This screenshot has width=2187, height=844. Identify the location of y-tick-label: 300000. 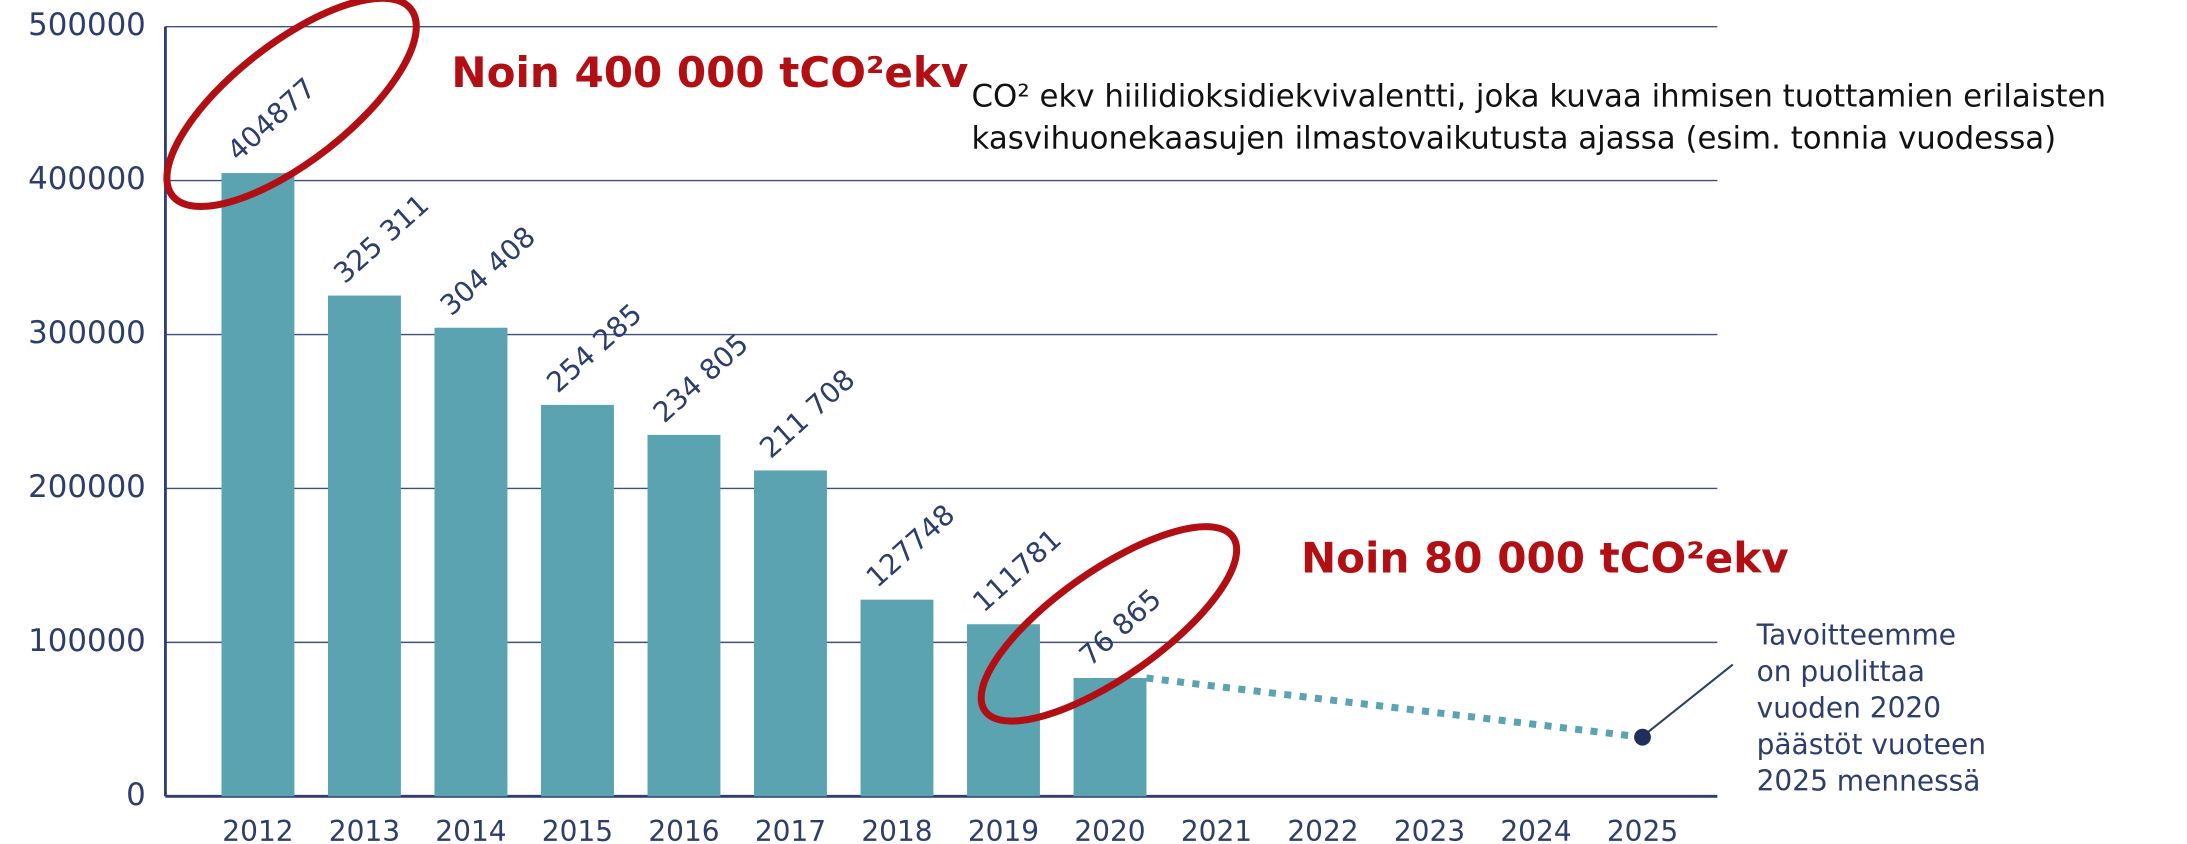
(87, 333).